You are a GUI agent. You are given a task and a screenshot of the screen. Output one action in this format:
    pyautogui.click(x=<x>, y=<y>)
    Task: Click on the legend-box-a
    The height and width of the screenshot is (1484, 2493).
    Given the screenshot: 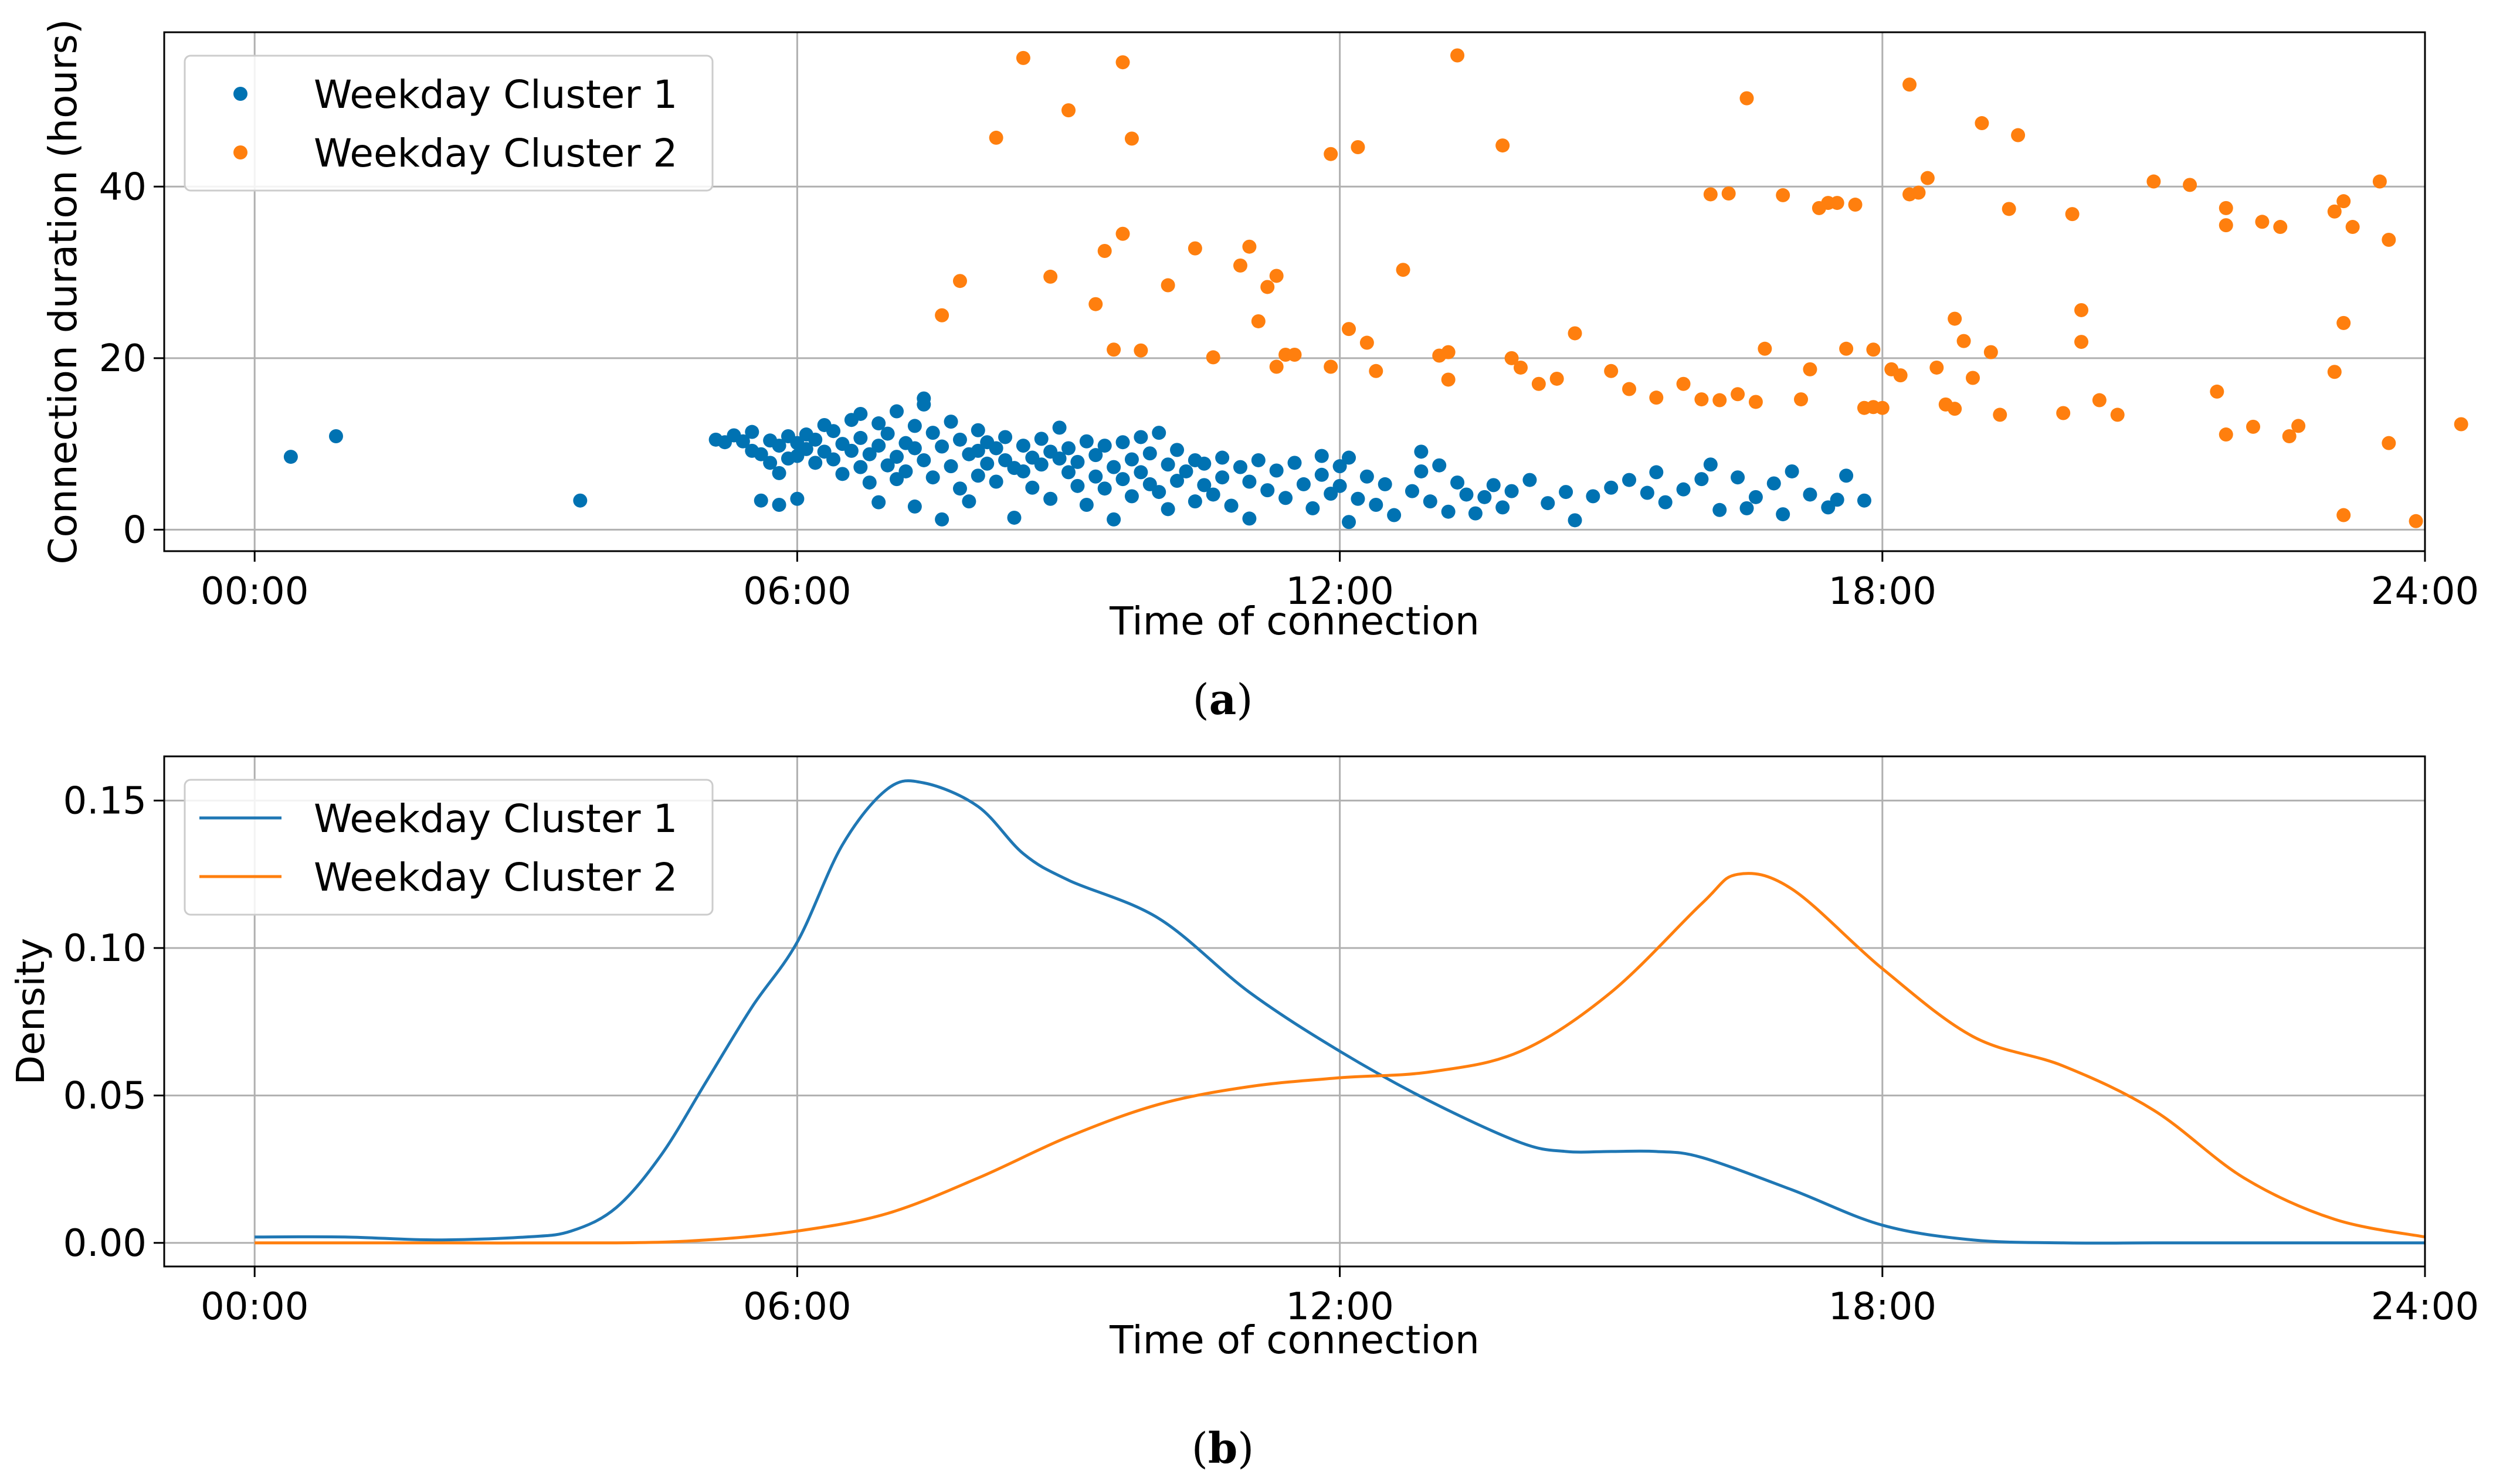 What is the action you would take?
    pyautogui.click(x=449, y=124)
    